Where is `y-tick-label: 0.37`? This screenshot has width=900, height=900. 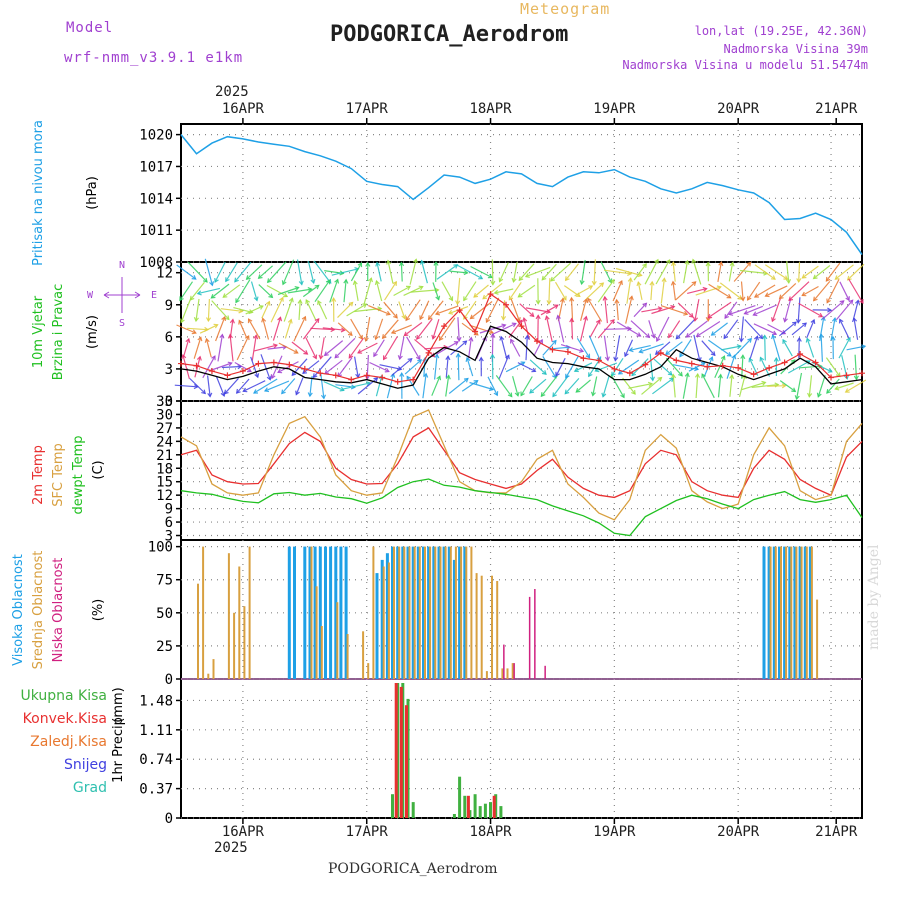
y-tick-label: 0.37 is located at coordinates (156, 790).